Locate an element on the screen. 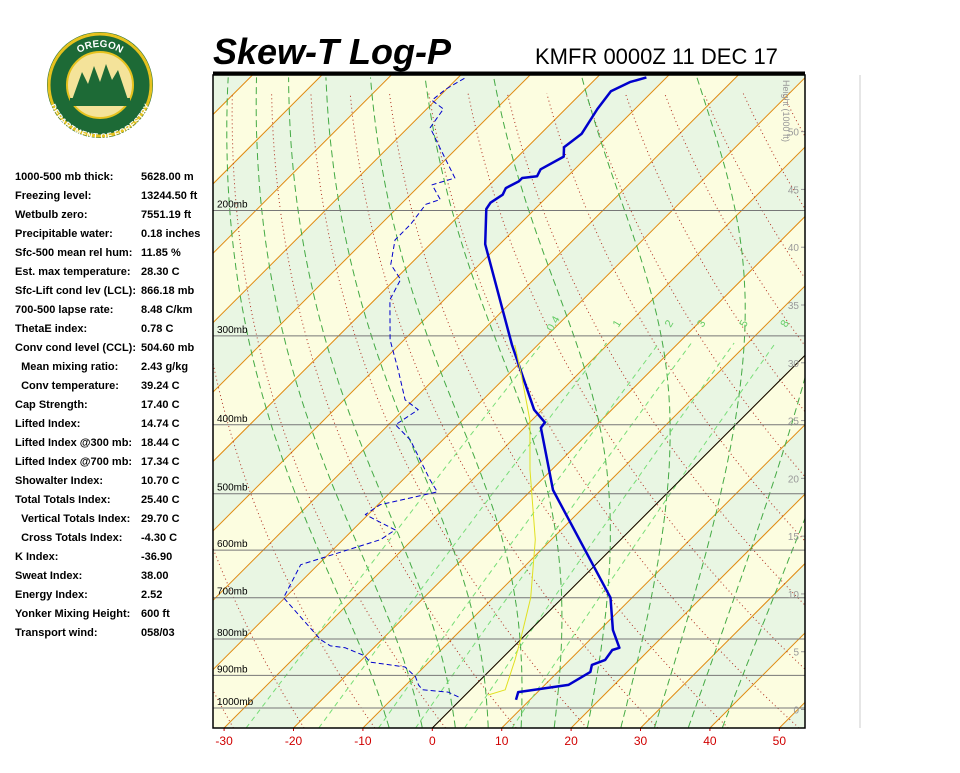 The width and height of the screenshot is (960, 773). x-tick-label: -30 is located at coordinates (224, 741).